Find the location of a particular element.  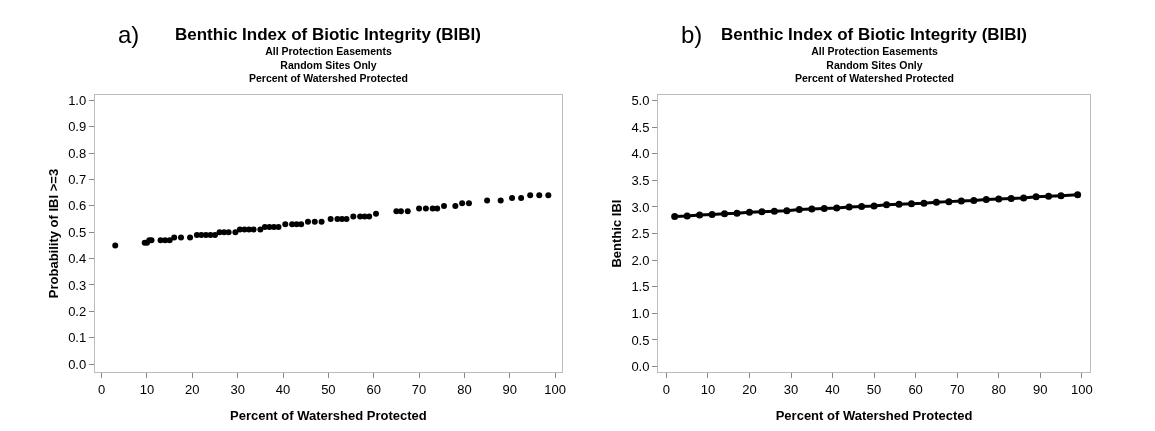

y-tick-label: 2.0 is located at coordinates (640, 260).